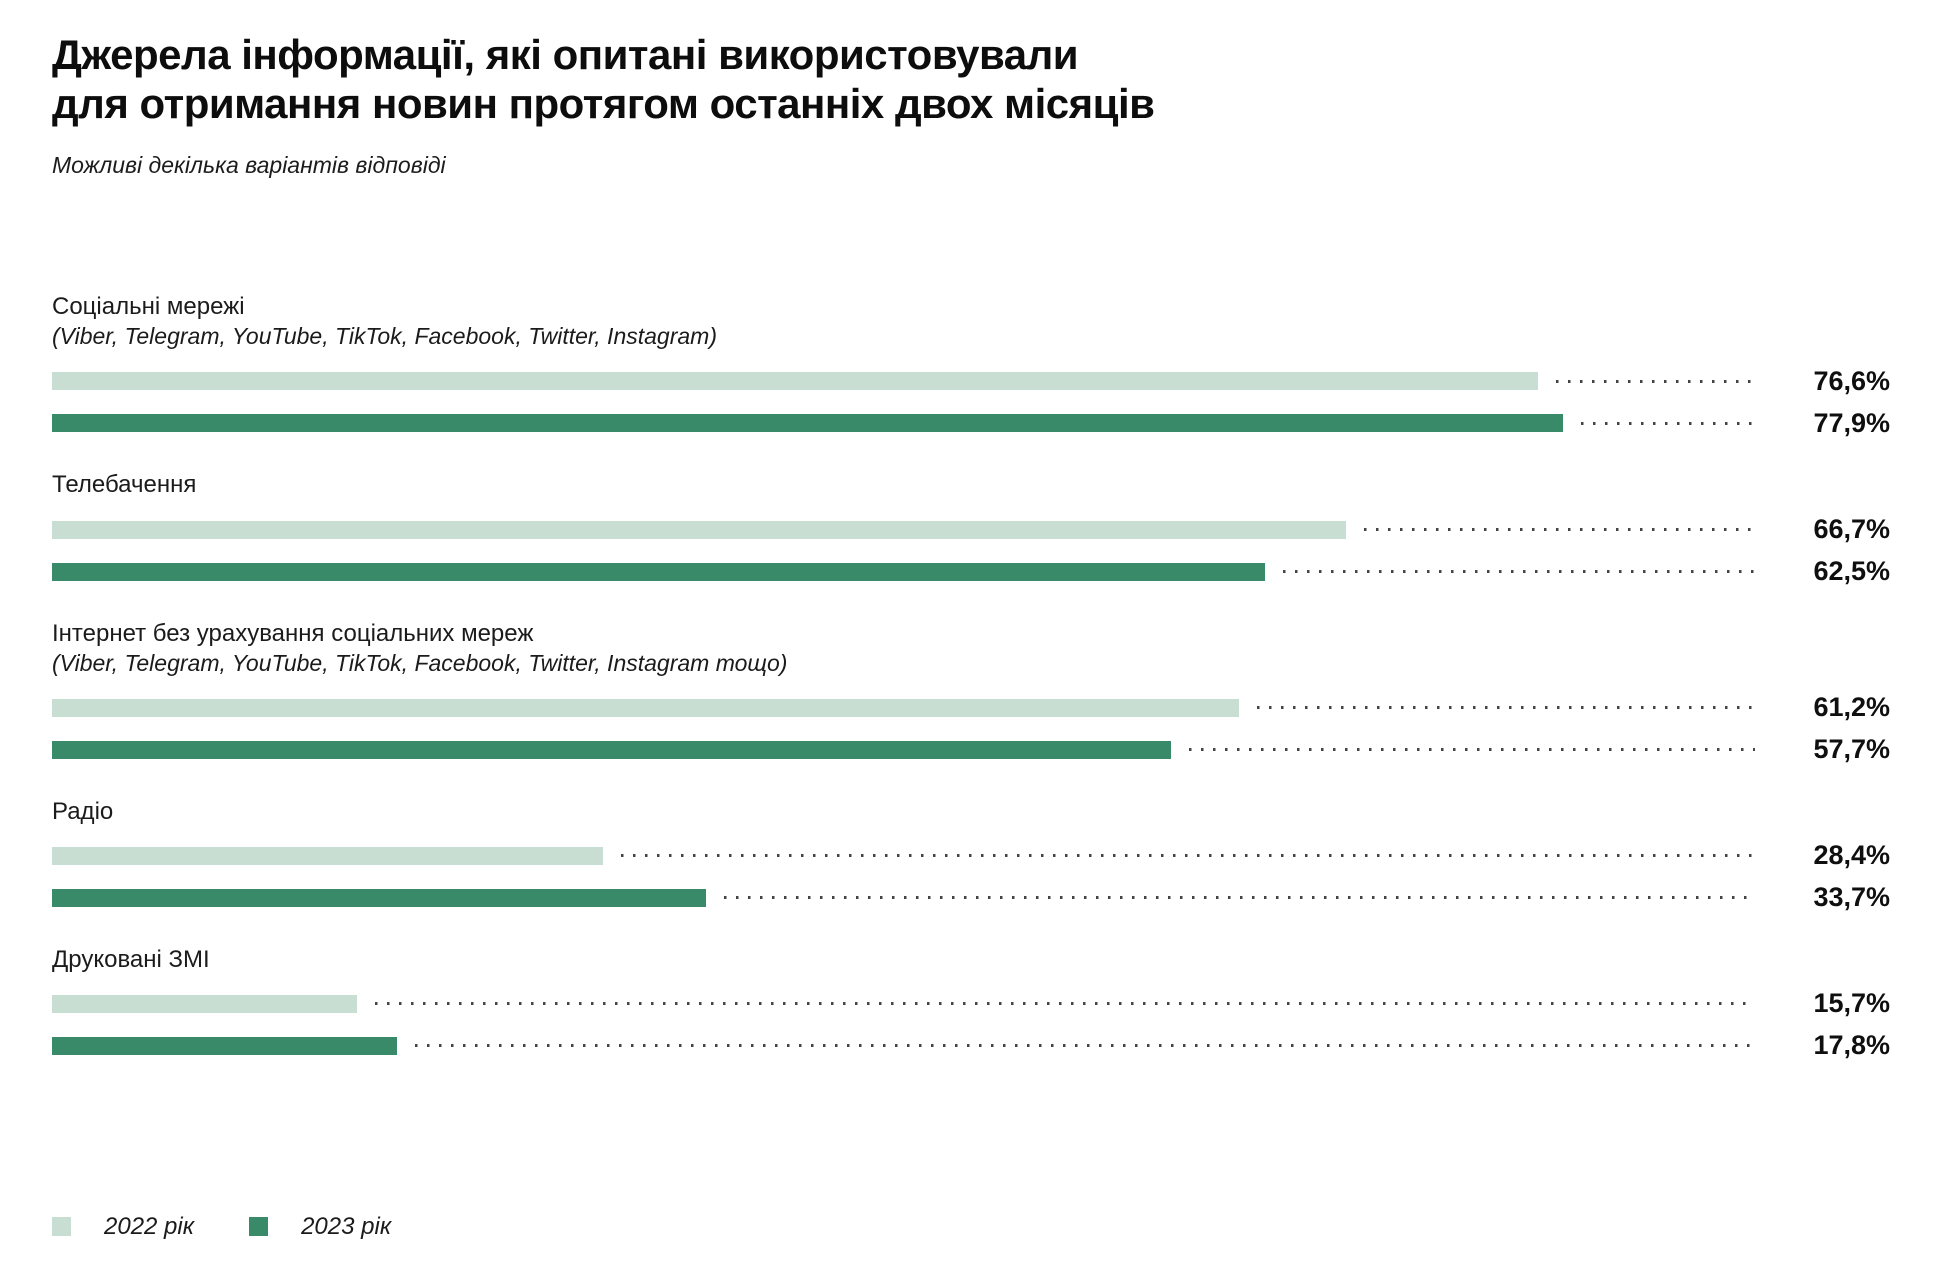 The image size is (1940, 1282). Describe the element at coordinates (1851, 897) in the screenshot. I see `value-label-2023: 33,7%` at that location.